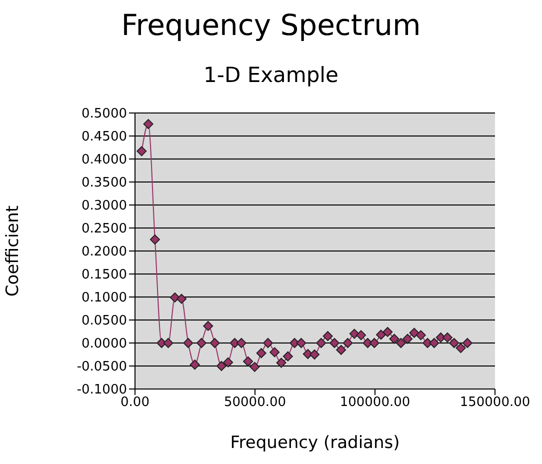 The height and width of the screenshot is (464, 542). What do you see at coordinates (104, 114) in the screenshot?
I see `y-tick-label: 0.5000` at bounding box center [104, 114].